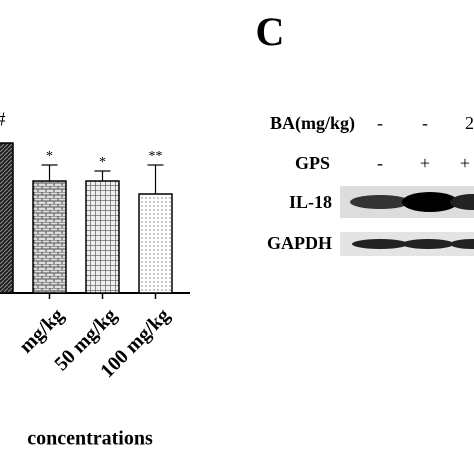  Describe the element at coordinates (90, 439) in the screenshot. I see `x-axis-title: concentrations` at that location.